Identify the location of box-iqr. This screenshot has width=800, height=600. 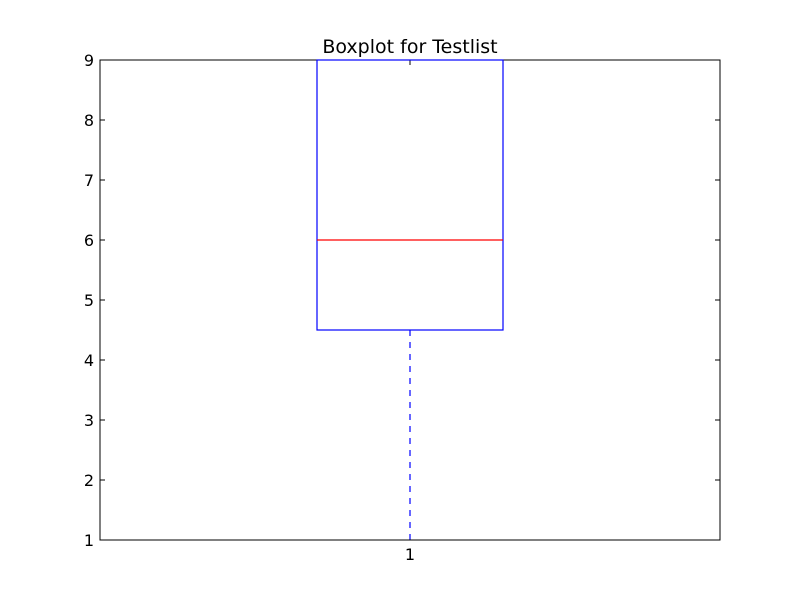
(410, 195).